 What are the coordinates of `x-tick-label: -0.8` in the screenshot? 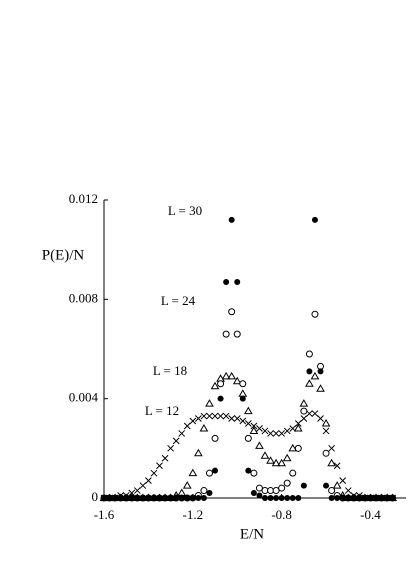 It's located at (281, 514).